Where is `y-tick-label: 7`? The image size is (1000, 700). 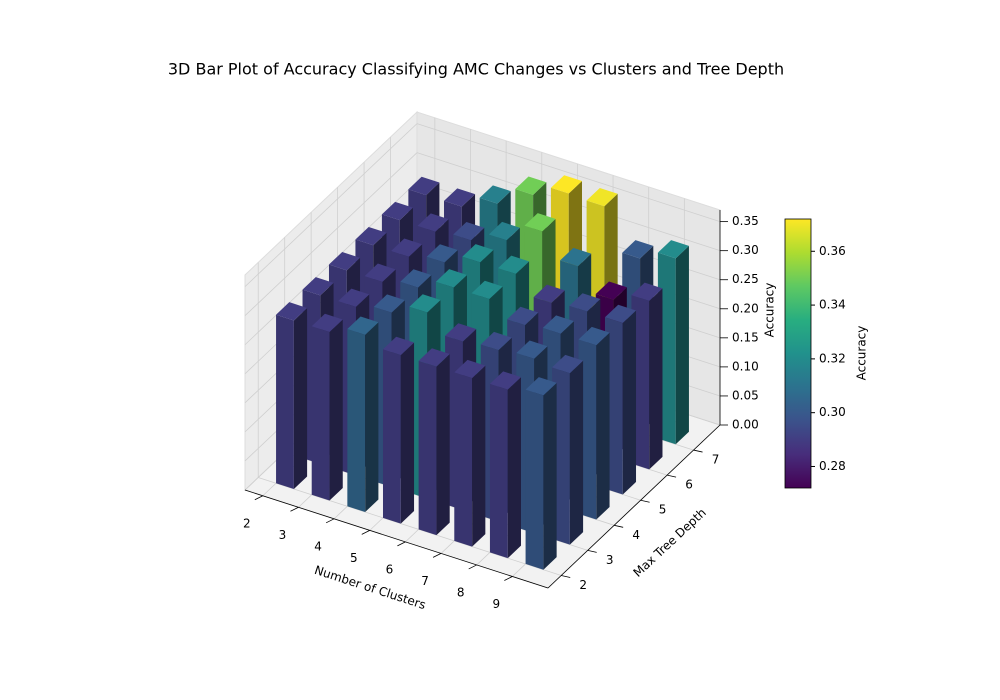
y-tick-label: 7 is located at coordinates (716, 460).